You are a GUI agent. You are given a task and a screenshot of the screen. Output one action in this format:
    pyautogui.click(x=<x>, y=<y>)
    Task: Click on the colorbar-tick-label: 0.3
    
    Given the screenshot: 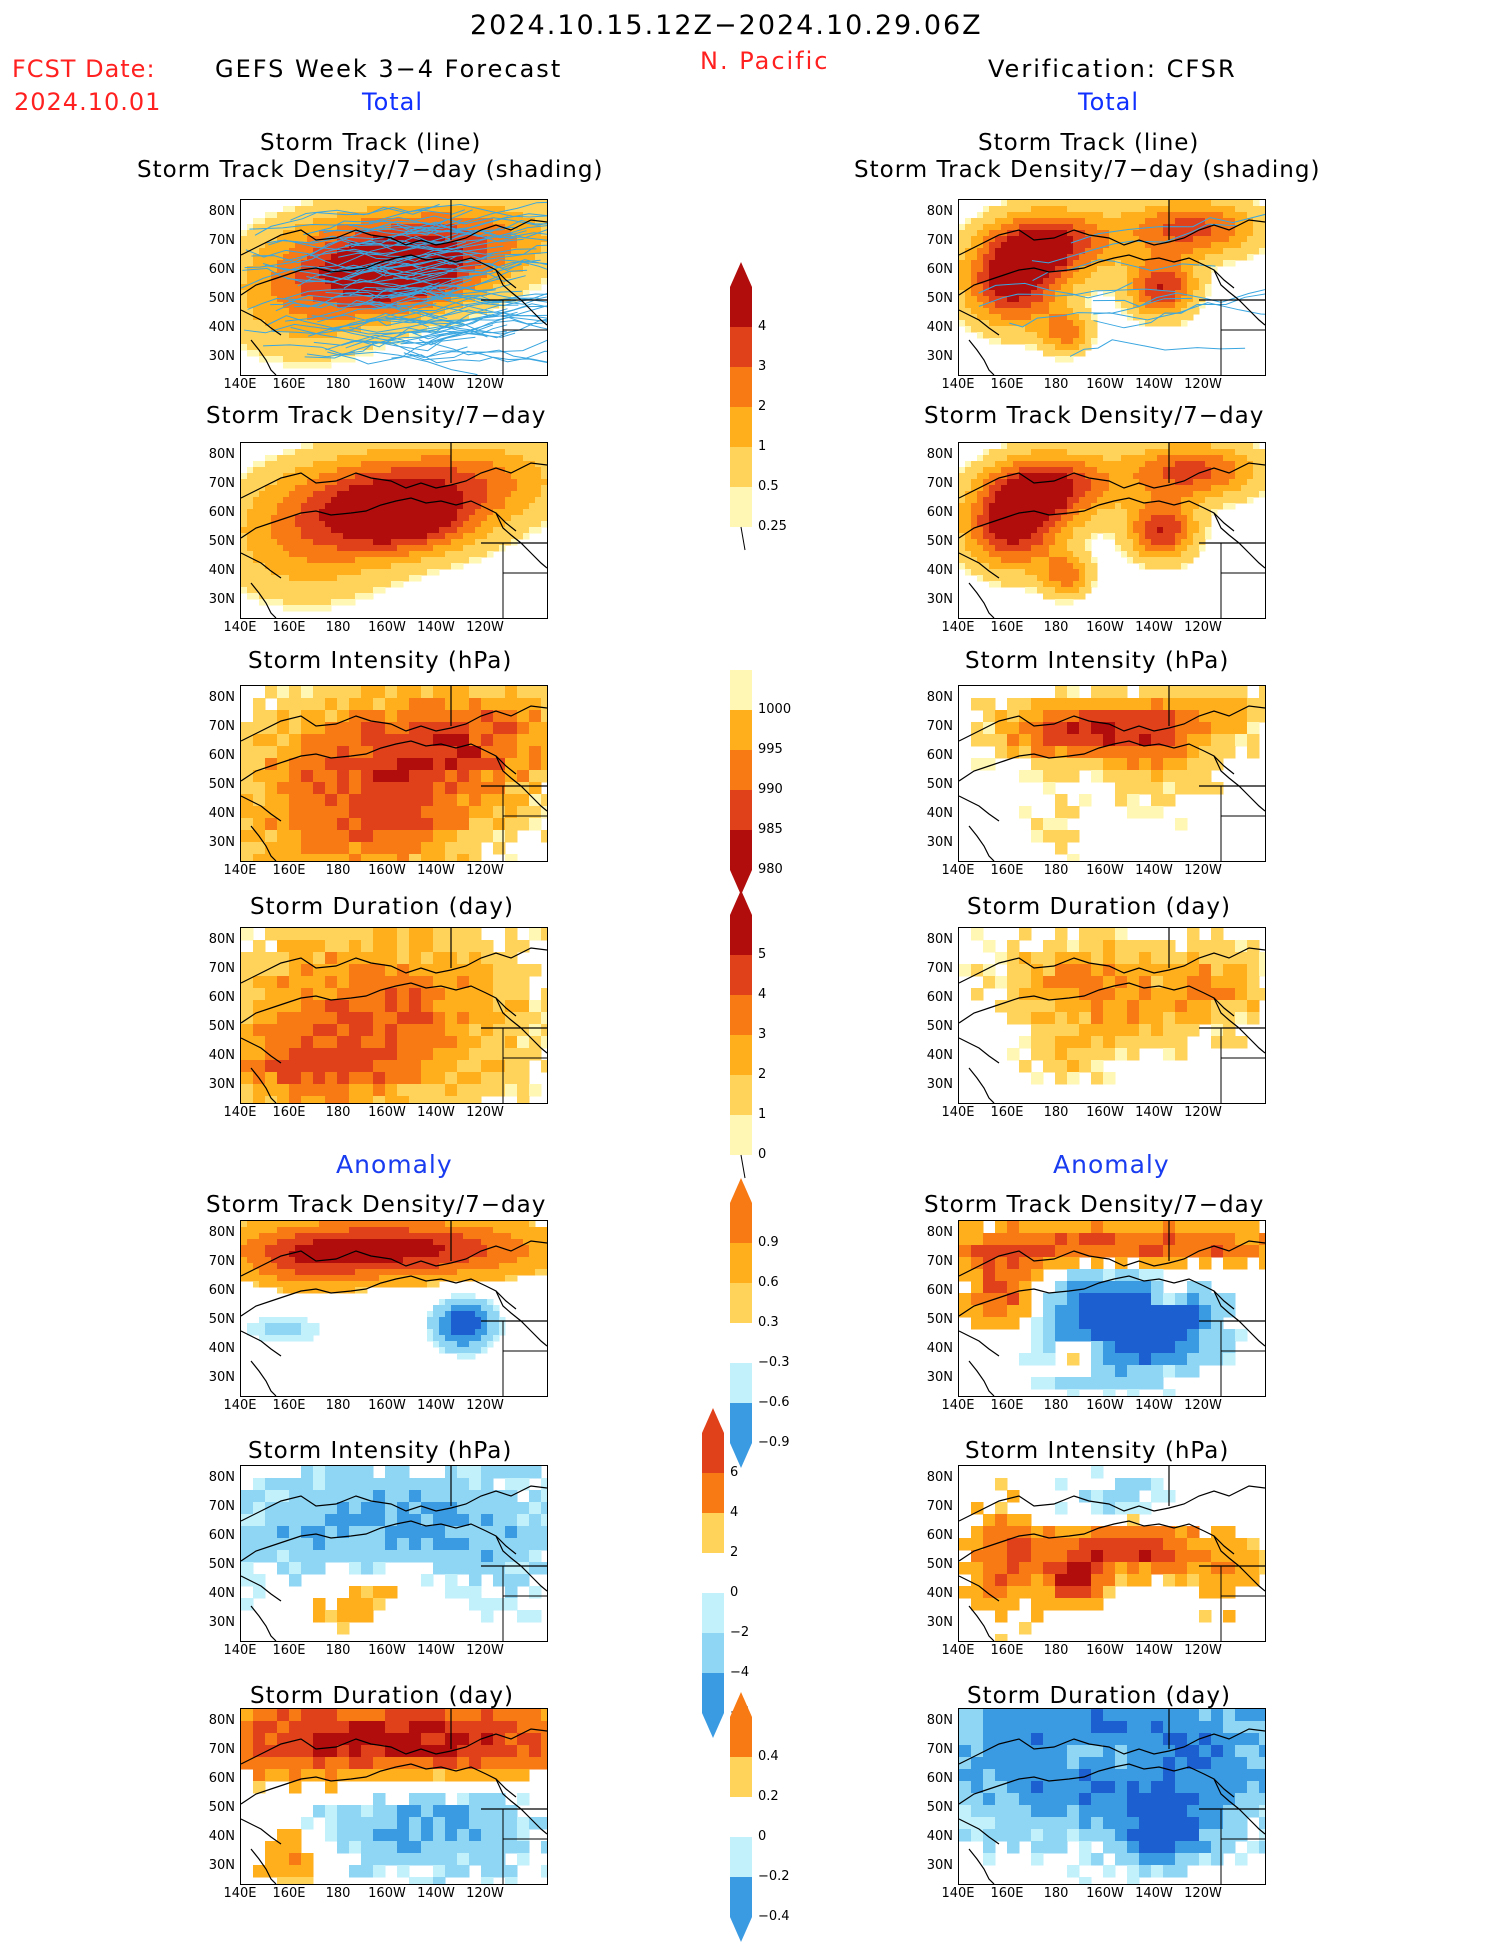 What is the action you would take?
    pyautogui.click(x=768, y=1322)
    